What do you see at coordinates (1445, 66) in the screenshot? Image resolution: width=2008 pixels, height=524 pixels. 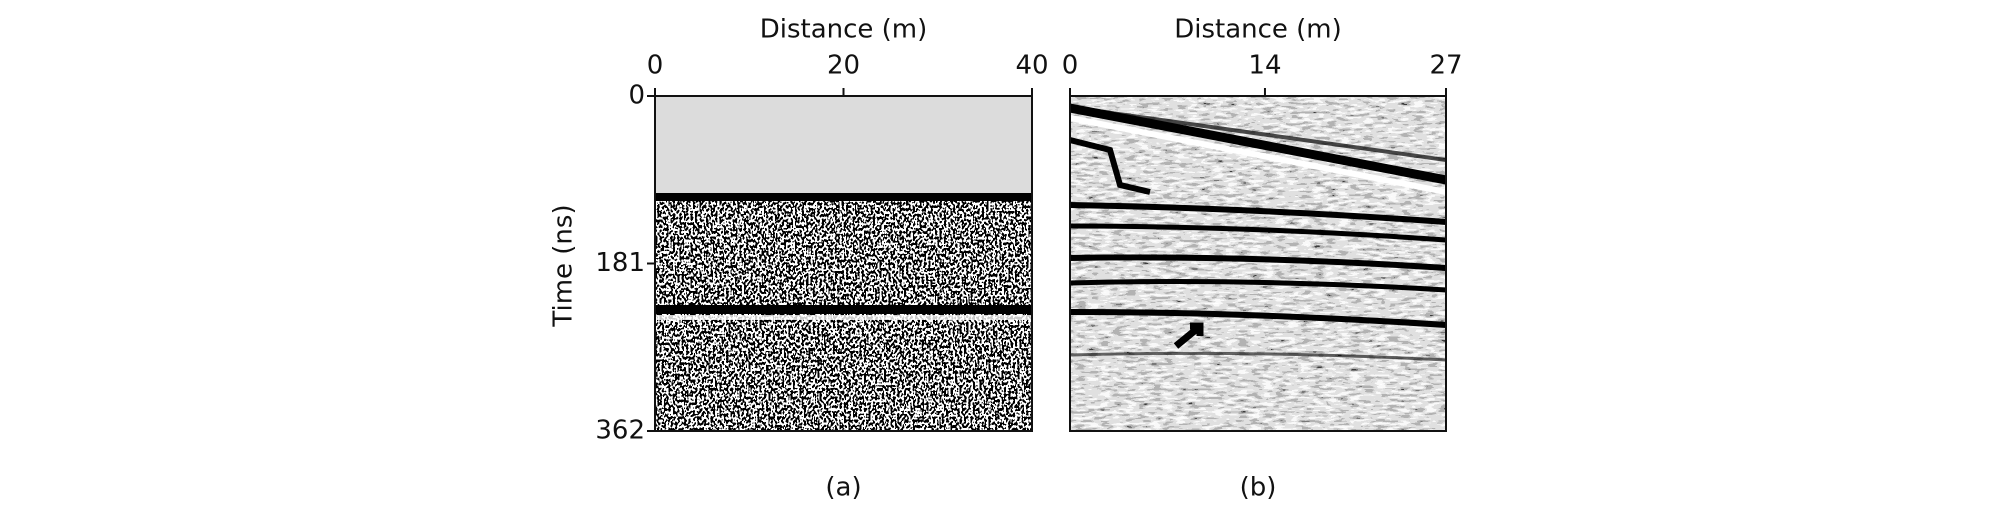 I see `x-tick-label: 27` at bounding box center [1445, 66].